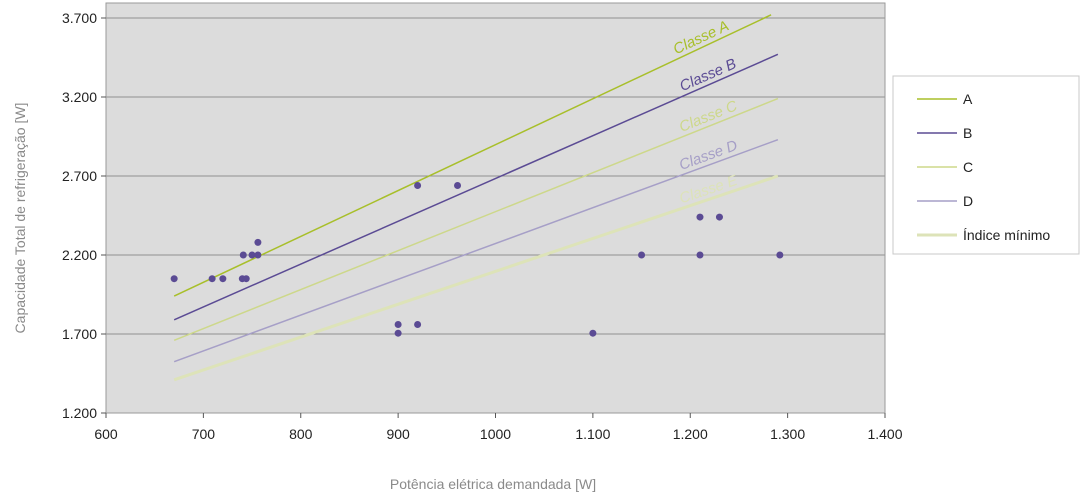 The width and height of the screenshot is (1081, 493). I want to click on legend-label: D, so click(968, 201).